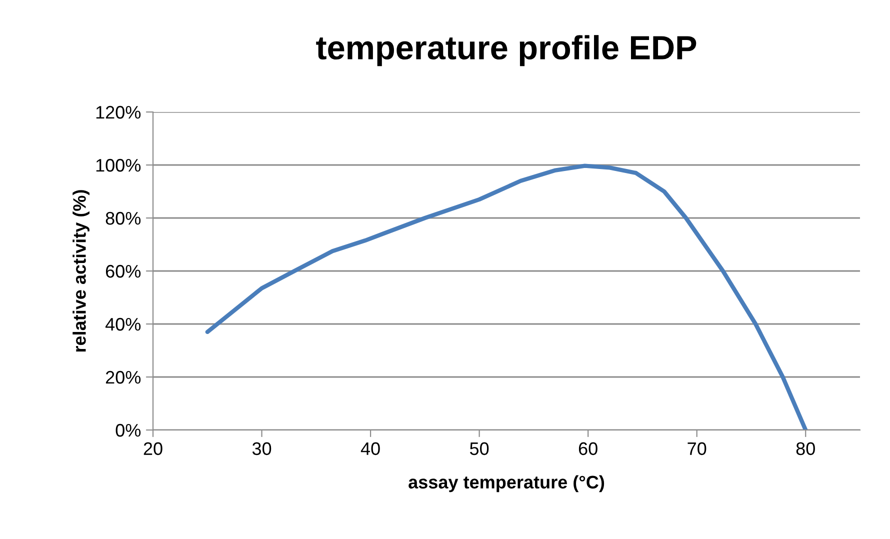 This screenshot has width=890, height=539. What do you see at coordinates (479, 449) in the screenshot?
I see `x-tick-label: 50` at bounding box center [479, 449].